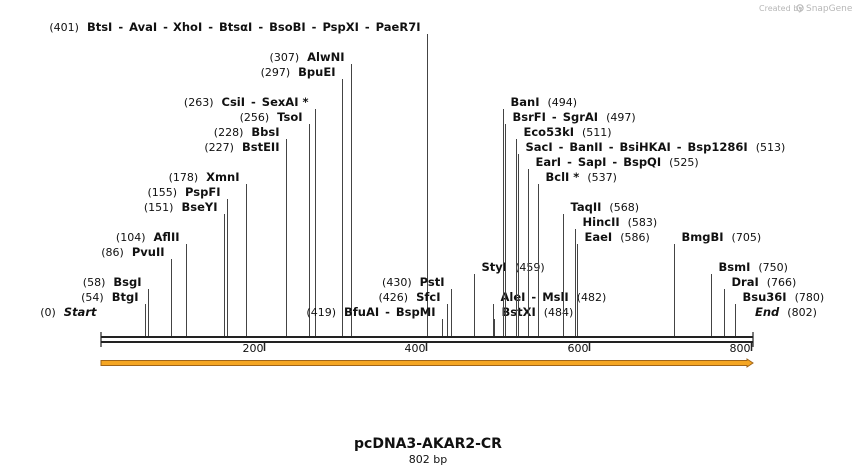  I want to click on cut-site: BmgBI (705), so click(718, 283).